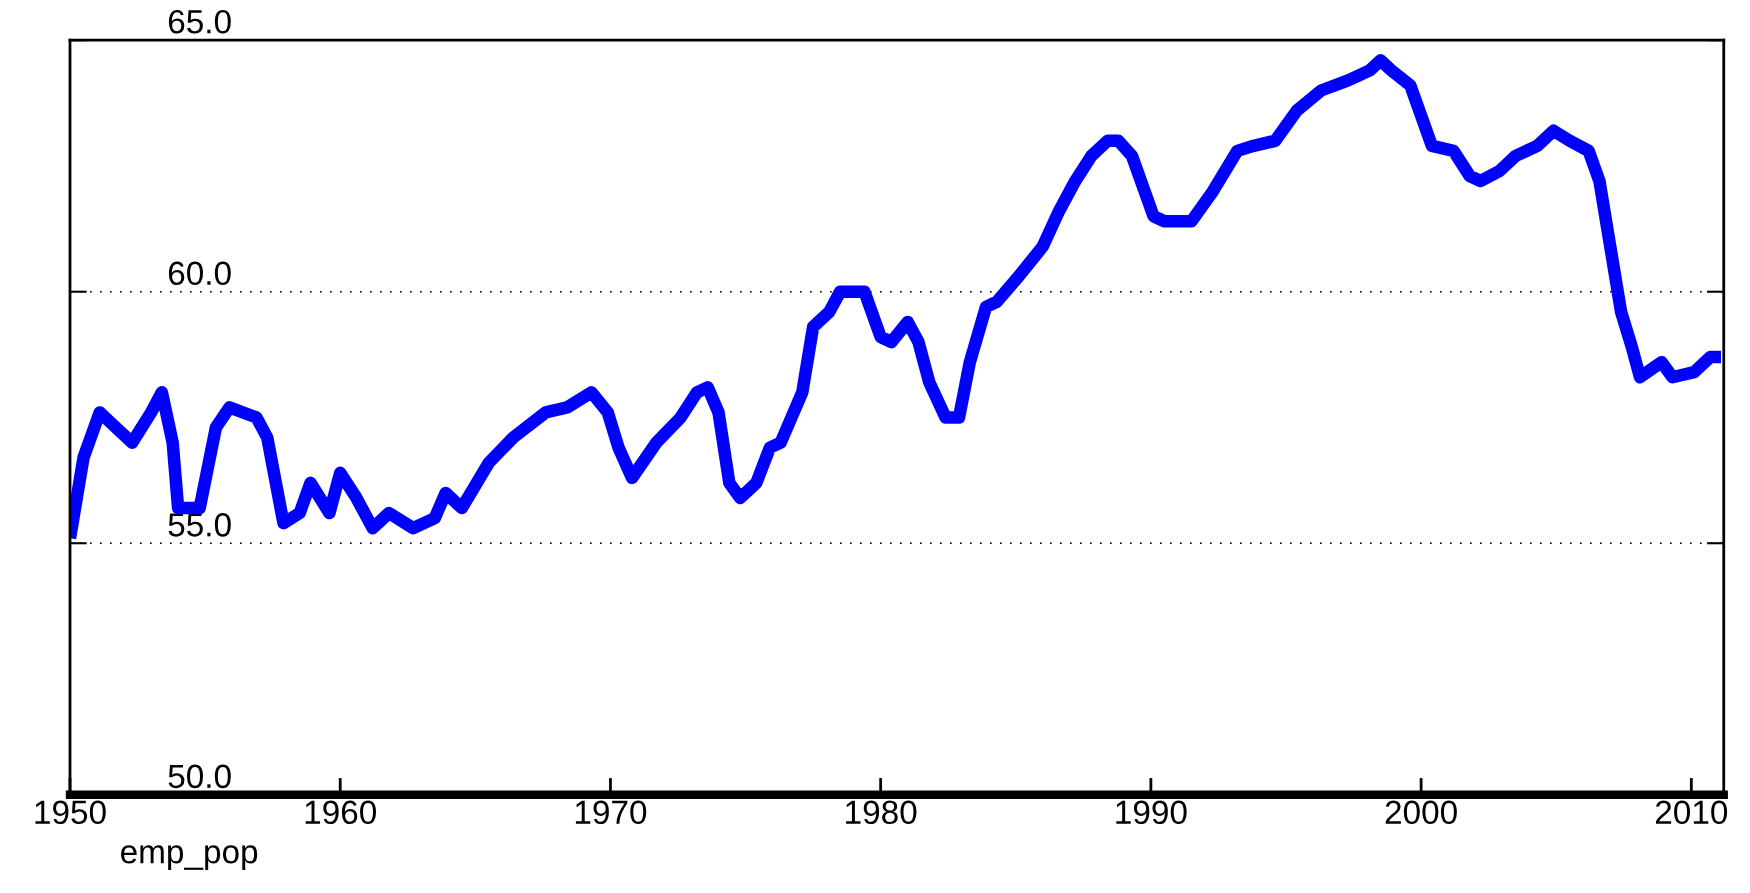  Describe the element at coordinates (199, 776) in the screenshot. I see `y-tick-label: 50.0` at that location.